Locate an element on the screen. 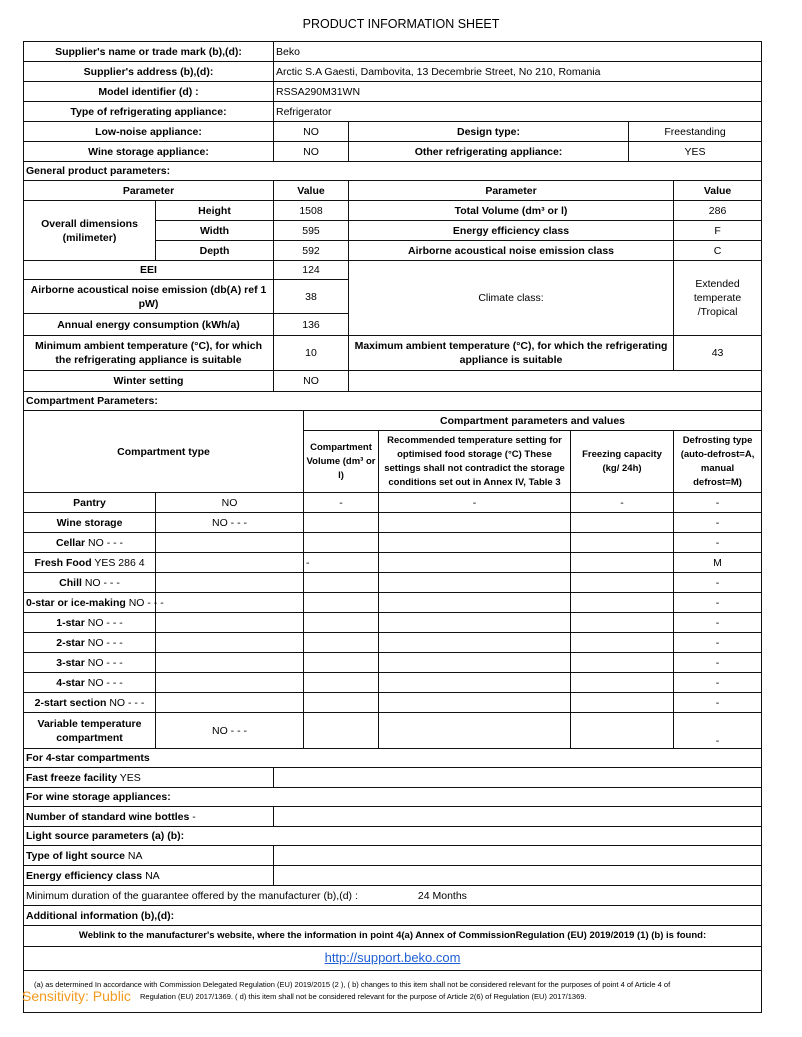  compartment-name: Wine storage is located at coordinates (89, 522).